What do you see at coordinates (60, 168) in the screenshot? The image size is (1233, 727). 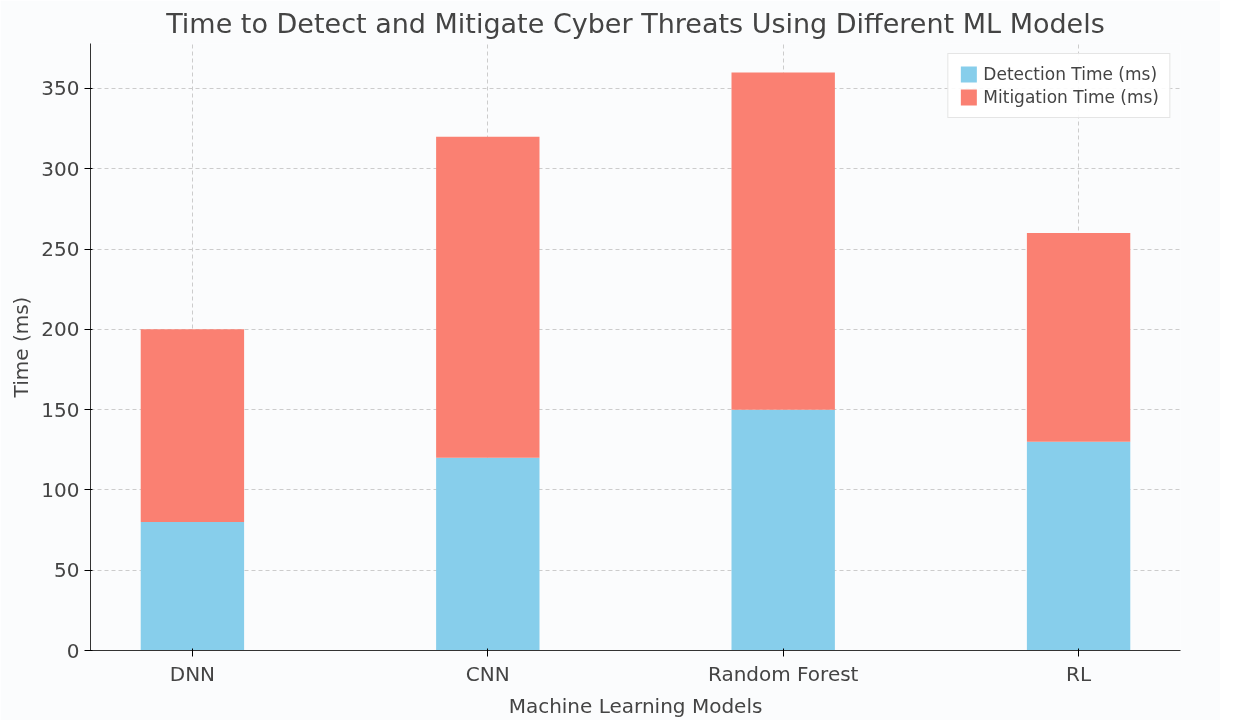 I see `y-tick-label: 300` at bounding box center [60, 168].